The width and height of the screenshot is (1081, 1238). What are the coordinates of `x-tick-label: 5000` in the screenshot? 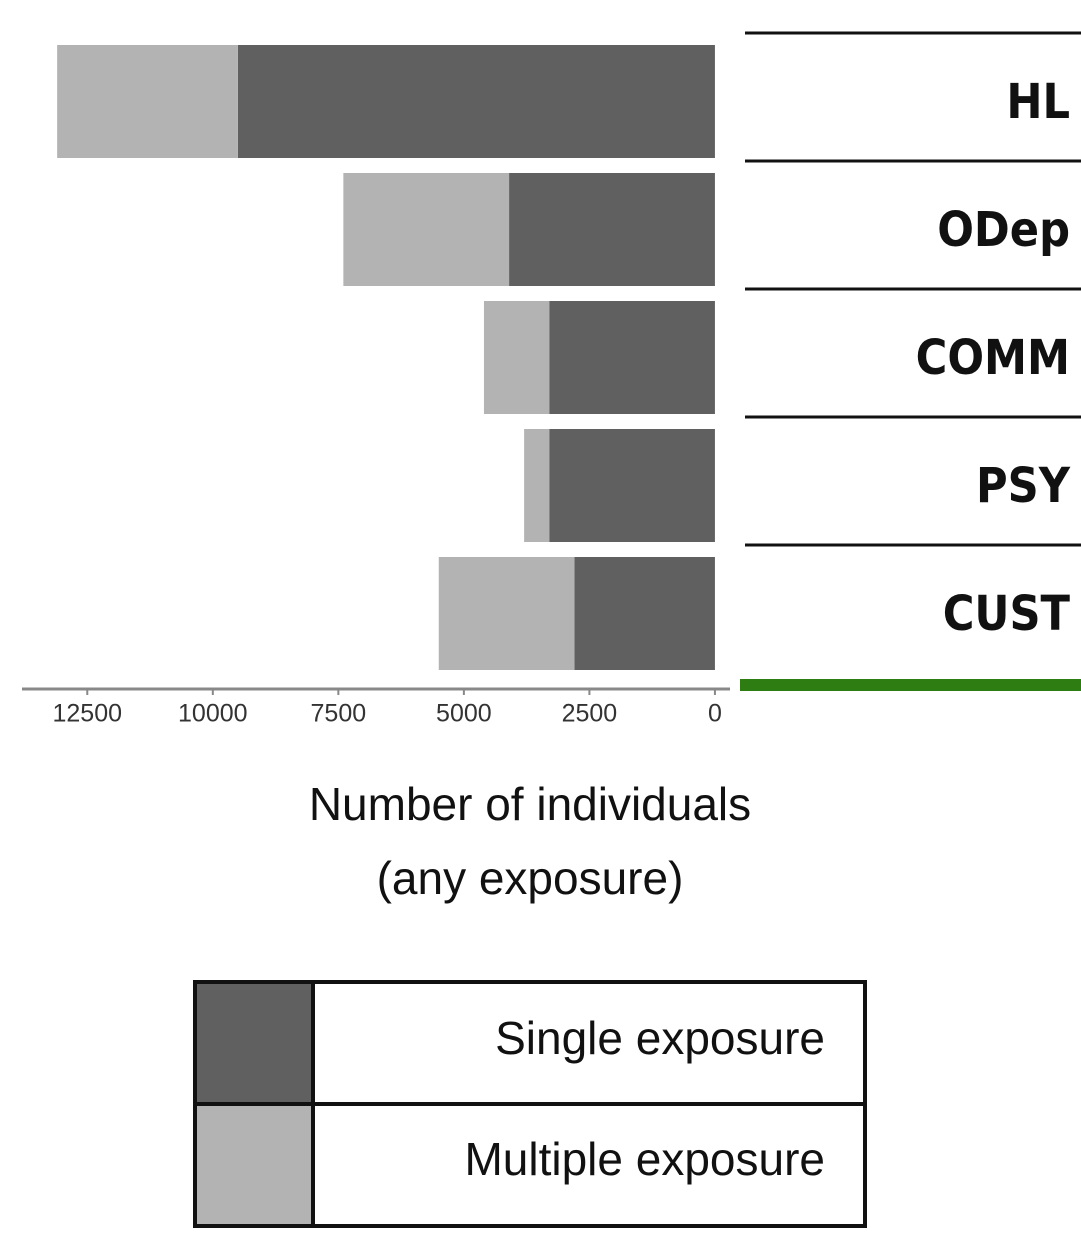 It's located at (464, 714).